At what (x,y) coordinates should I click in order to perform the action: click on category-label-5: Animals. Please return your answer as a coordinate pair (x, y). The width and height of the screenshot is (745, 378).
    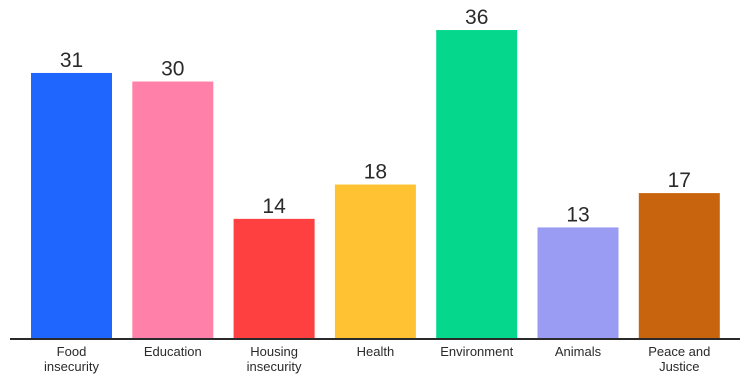
    Looking at the image, I should click on (578, 351).